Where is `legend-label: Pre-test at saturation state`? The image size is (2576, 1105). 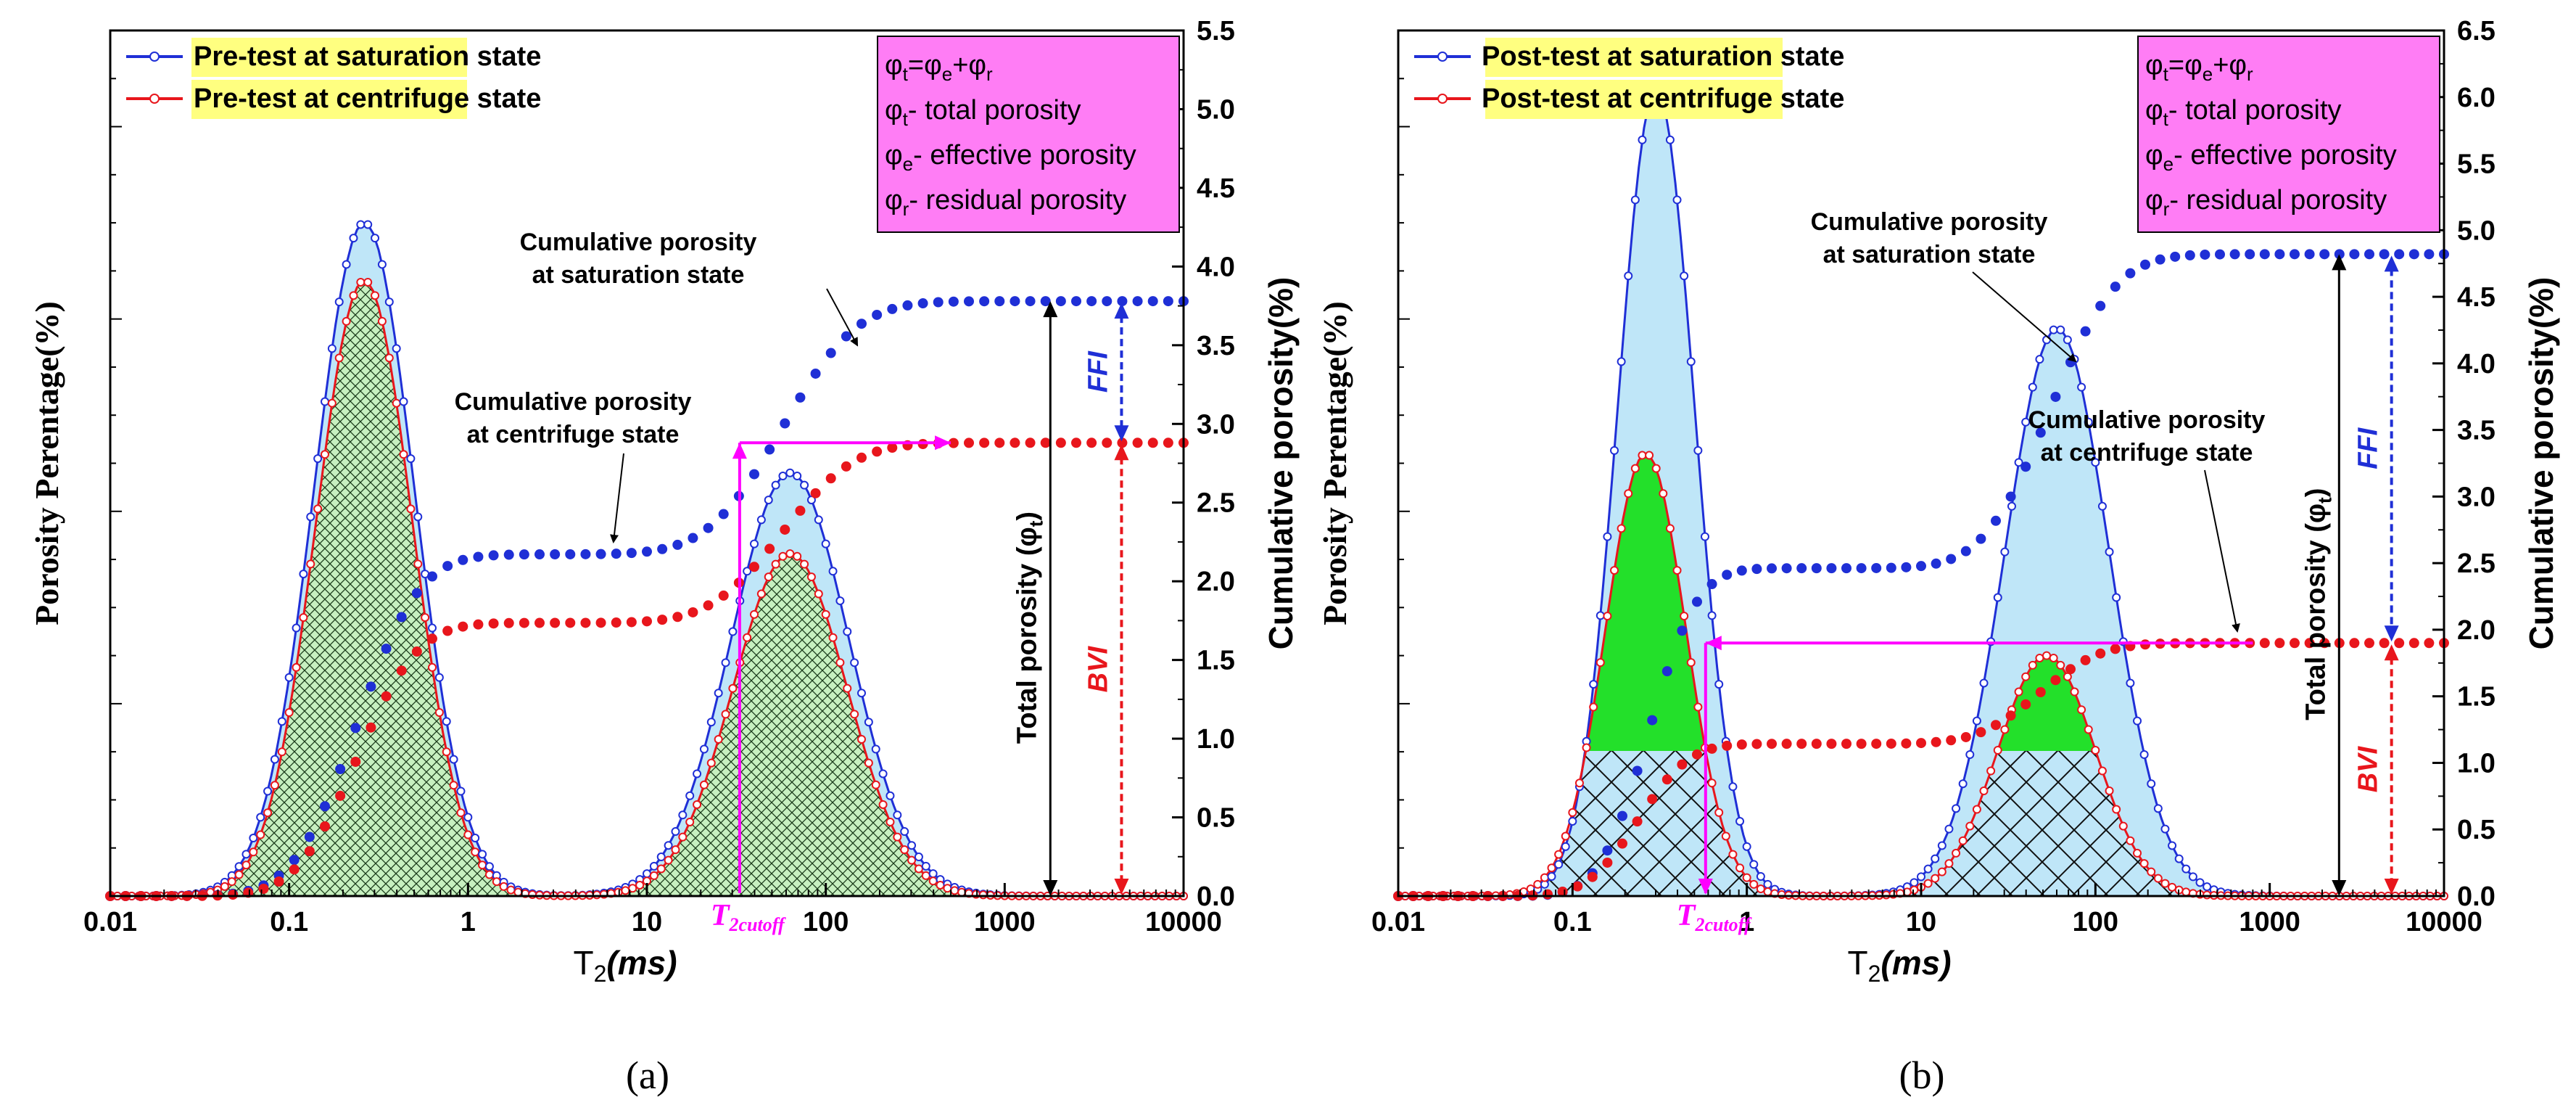 legend-label: Pre-test at saturation state is located at coordinates (367, 56).